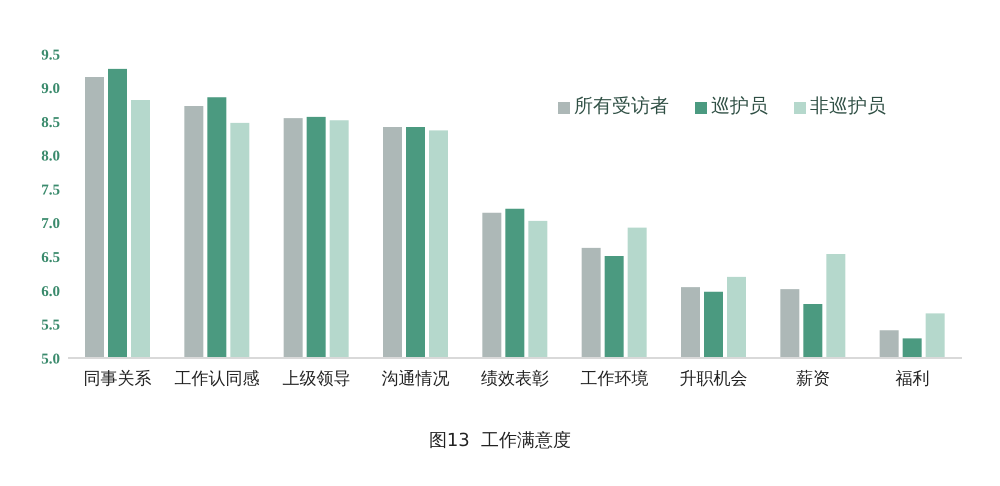 Image resolution: width=1000 pixels, height=486 pixels. I want to click on x-tick-label: 工作环境, so click(614, 378).